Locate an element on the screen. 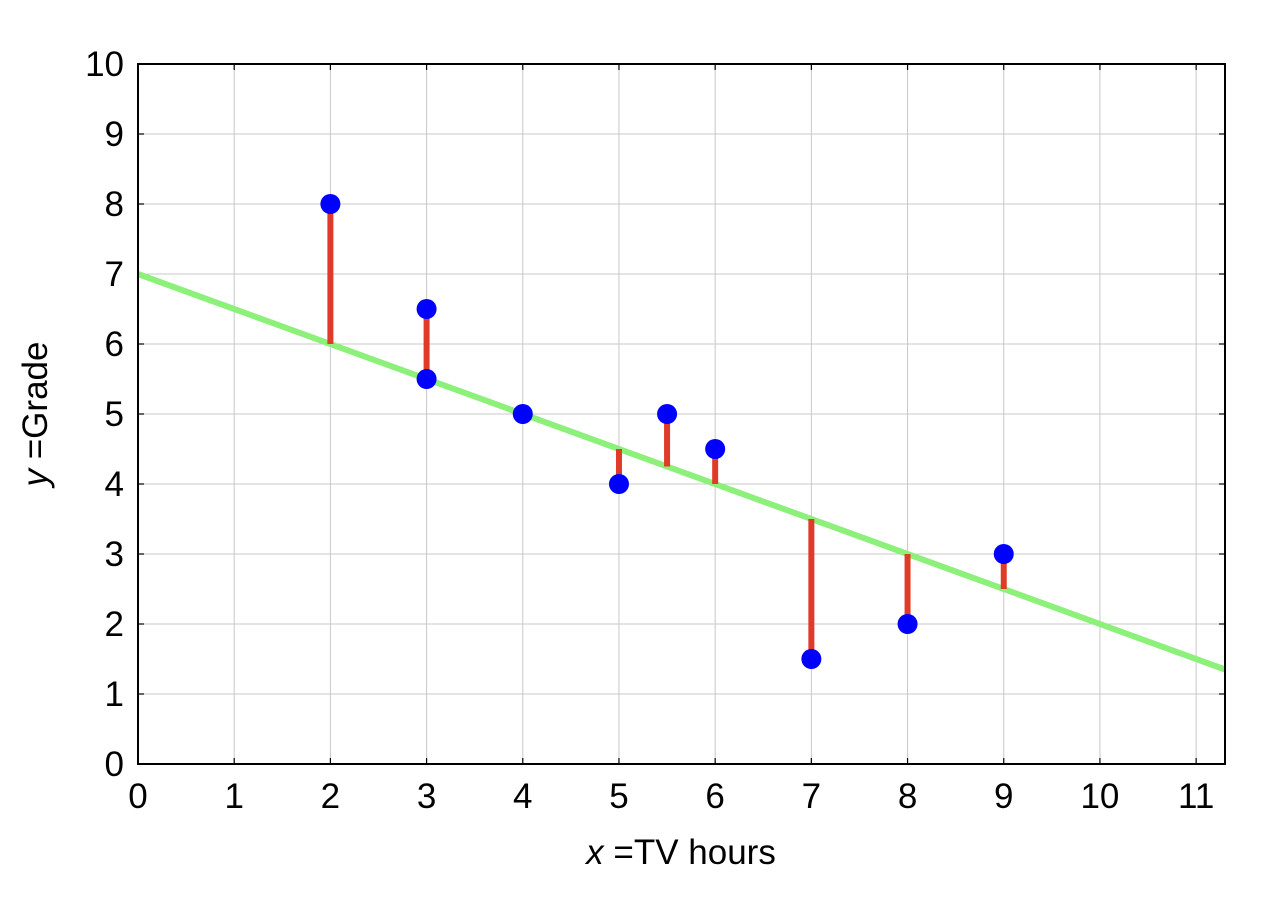  x-tick-label: 8 is located at coordinates (907, 796).